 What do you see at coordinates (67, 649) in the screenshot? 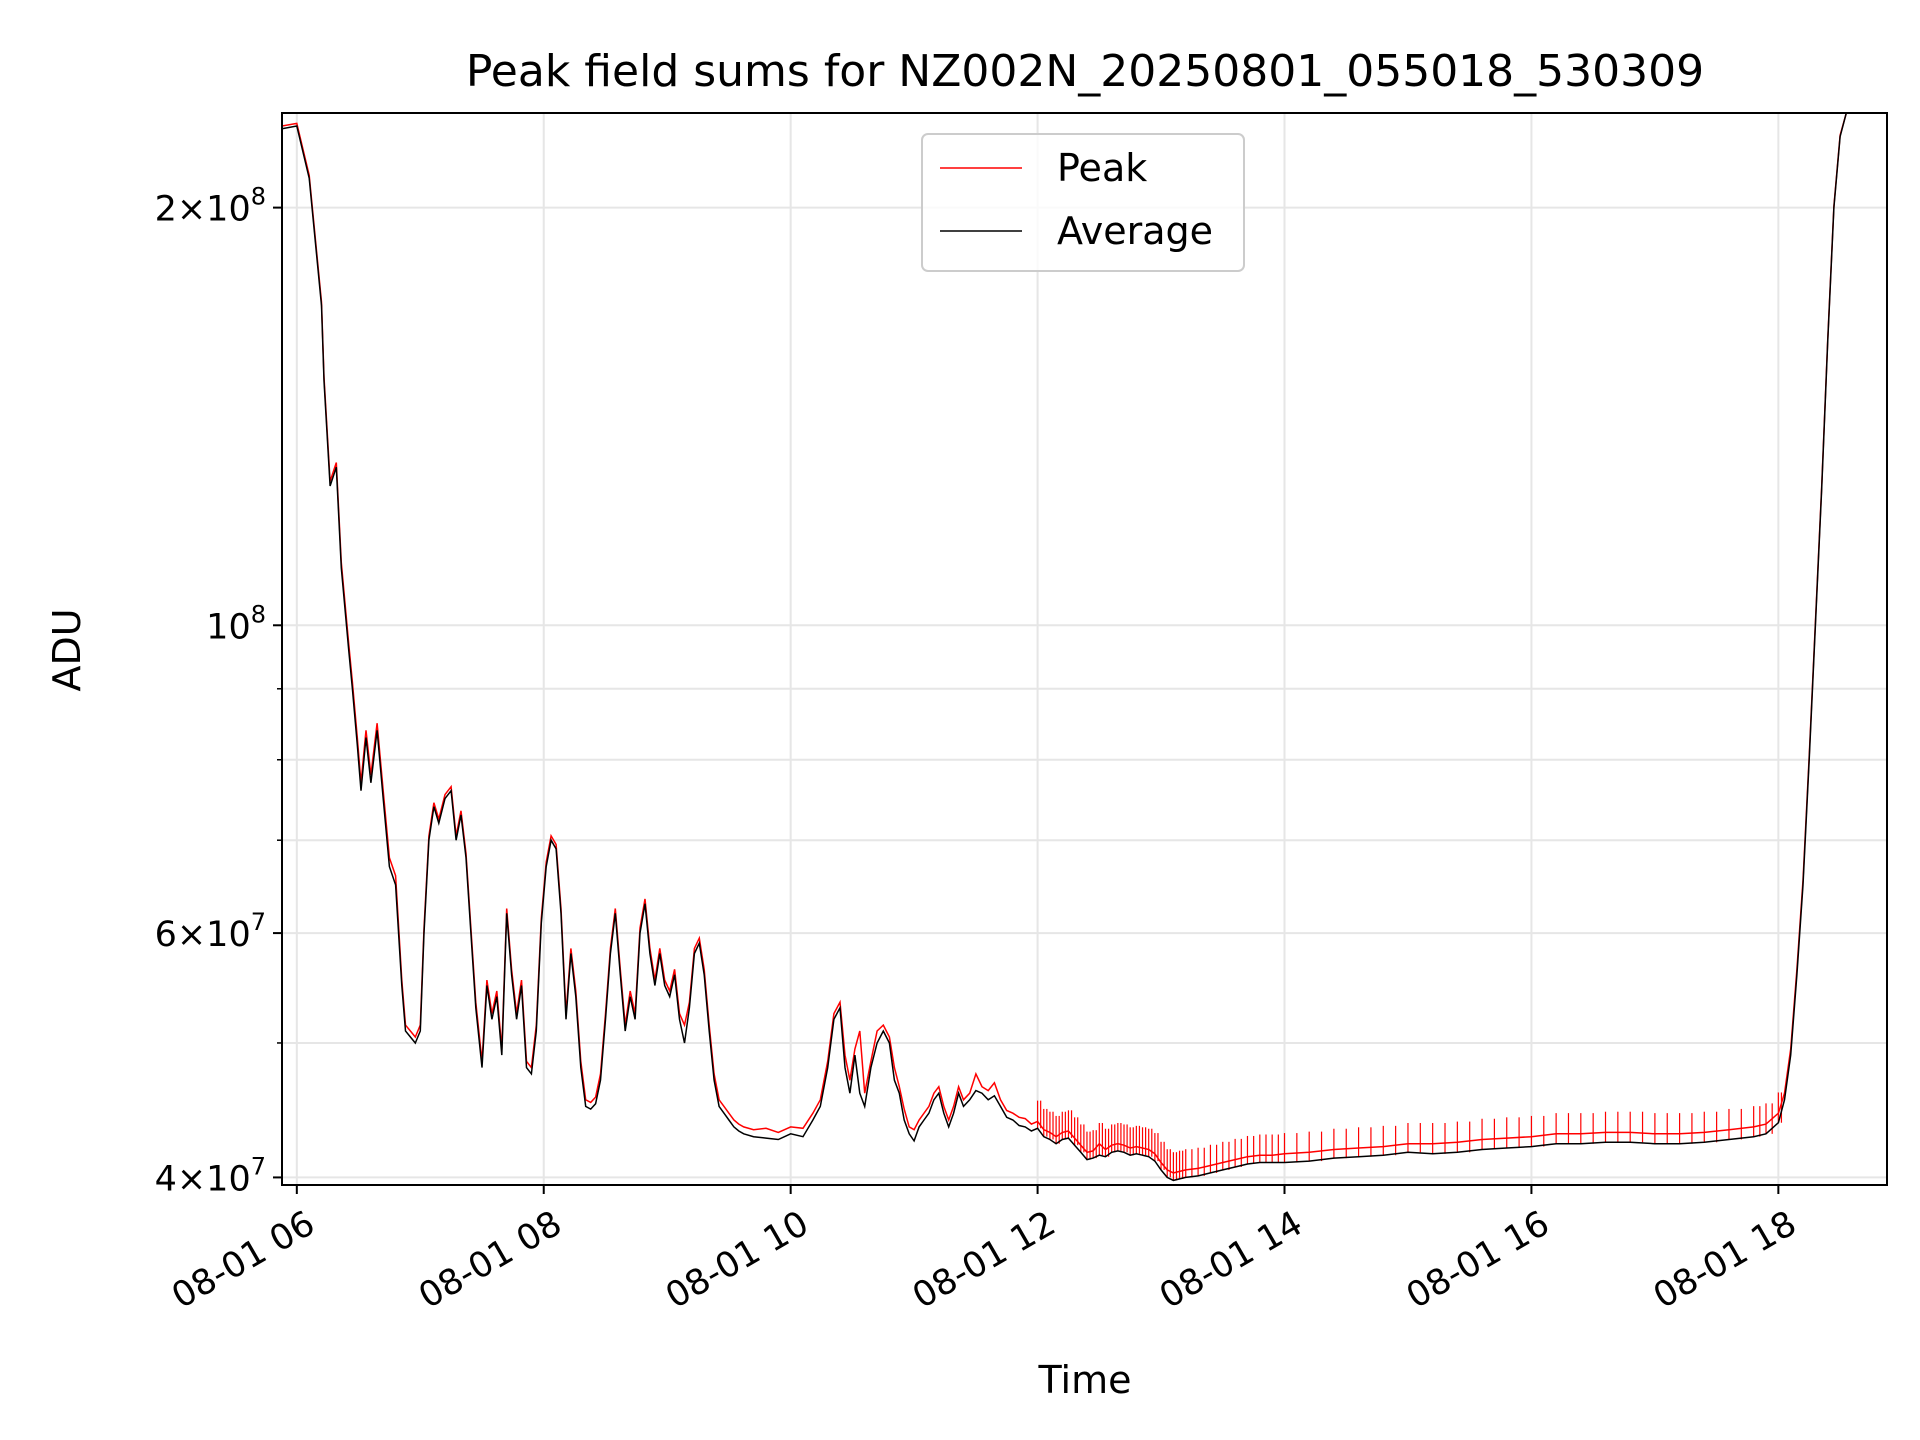
I see `y-axis-label: ADU` at bounding box center [67, 649].